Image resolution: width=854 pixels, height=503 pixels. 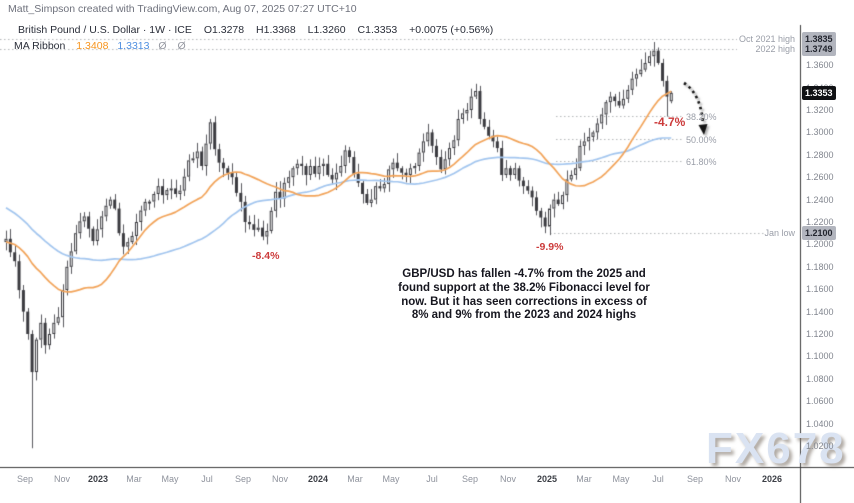 What do you see at coordinates (820, 266) in the screenshot?
I see `price-tick: 1.1800` at bounding box center [820, 266].